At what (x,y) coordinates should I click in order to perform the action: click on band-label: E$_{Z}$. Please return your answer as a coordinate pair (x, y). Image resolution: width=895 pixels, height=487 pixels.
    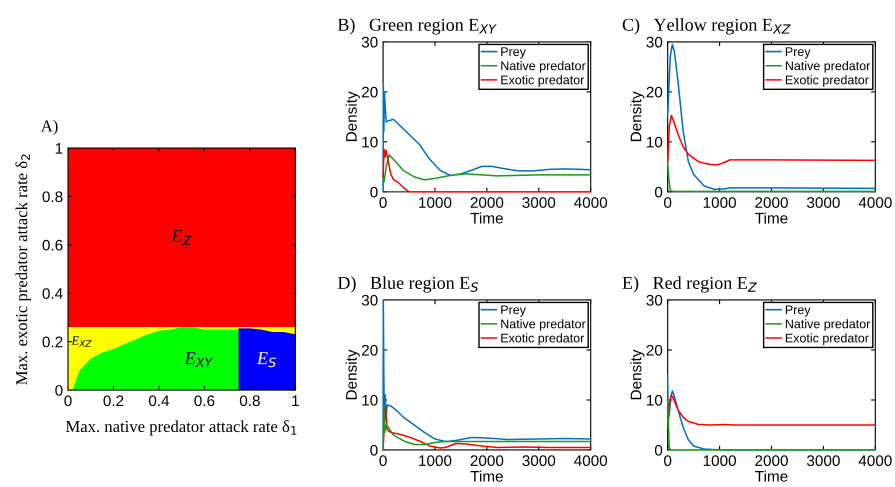
    Looking at the image, I should click on (181, 237).